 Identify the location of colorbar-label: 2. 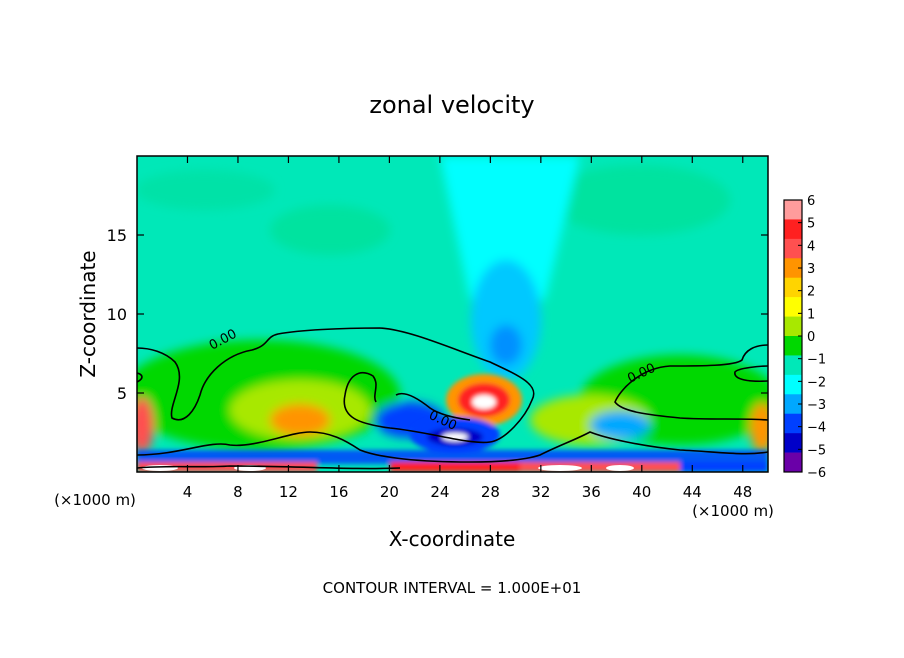
(811, 292).